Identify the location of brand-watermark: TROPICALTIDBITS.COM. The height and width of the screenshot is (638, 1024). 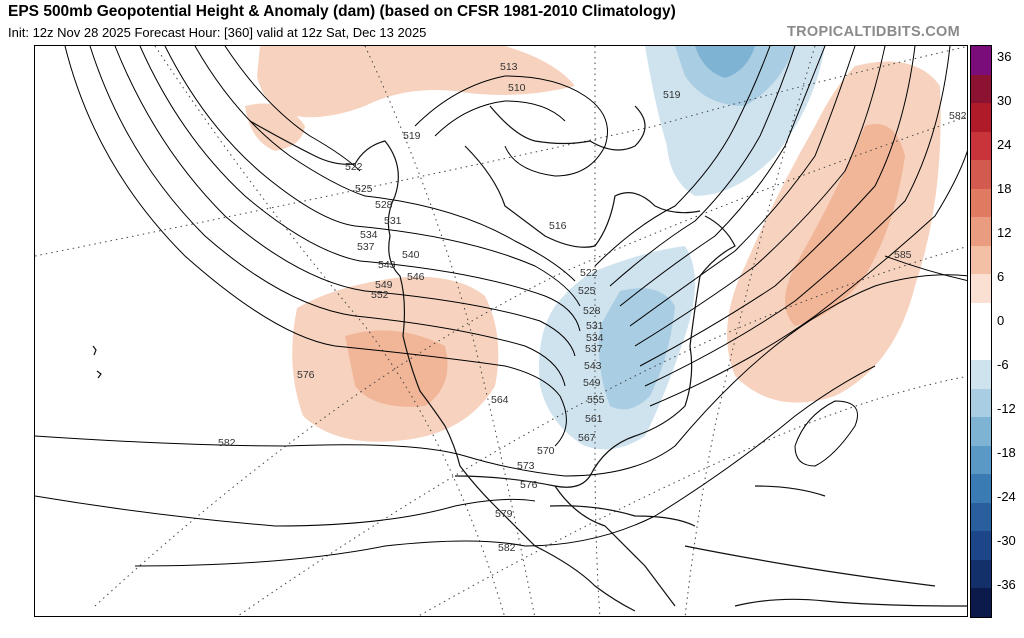
(873, 32).